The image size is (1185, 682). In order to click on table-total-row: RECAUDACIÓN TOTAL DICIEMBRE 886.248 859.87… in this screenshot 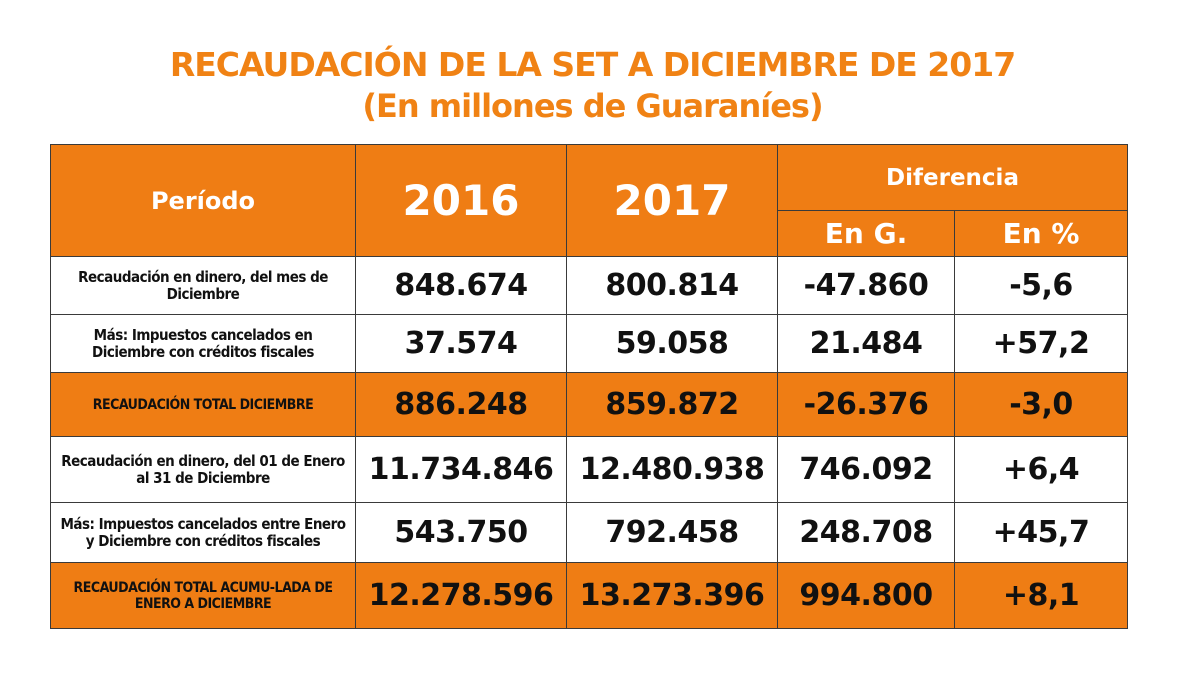, I will do `click(589, 404)`.